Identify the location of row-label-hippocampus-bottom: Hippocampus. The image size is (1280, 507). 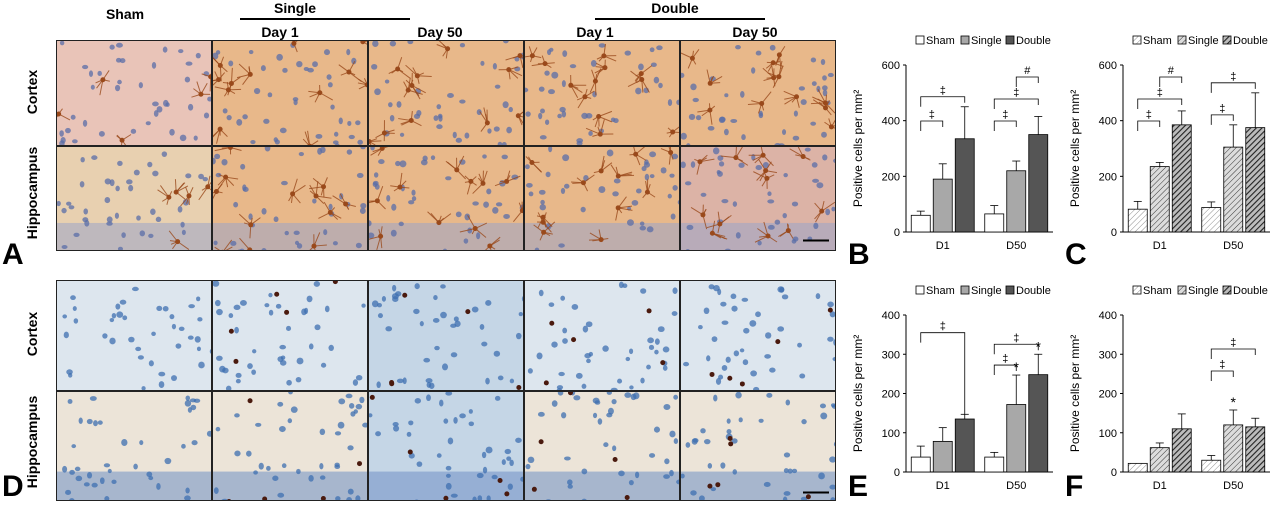
(32, 442).